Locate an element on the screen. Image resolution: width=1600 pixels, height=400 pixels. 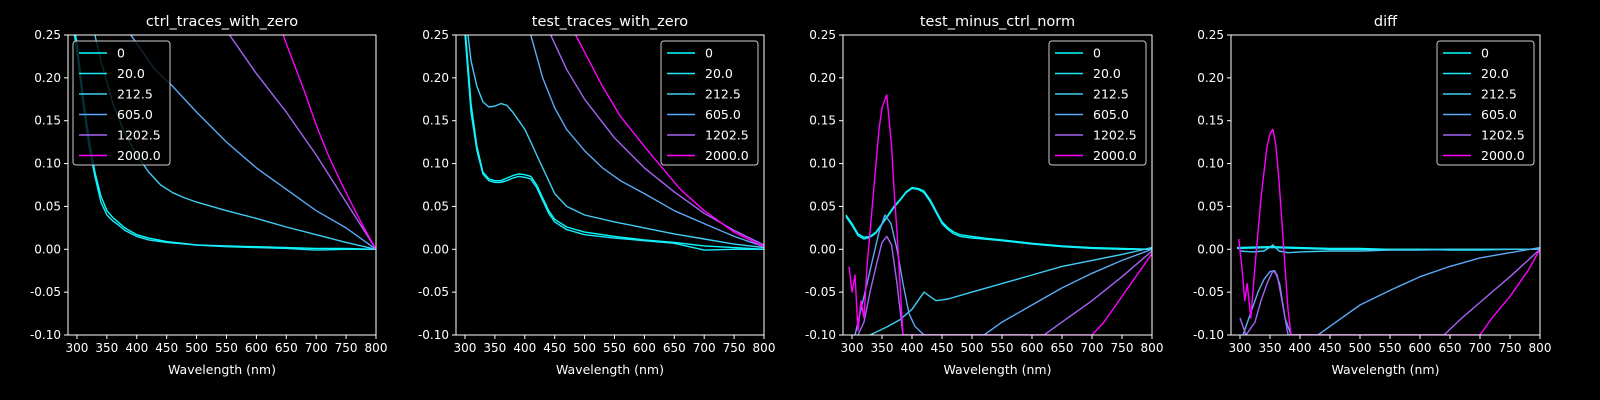
x-tick-label: 450 is located at coordinates (942, 348).